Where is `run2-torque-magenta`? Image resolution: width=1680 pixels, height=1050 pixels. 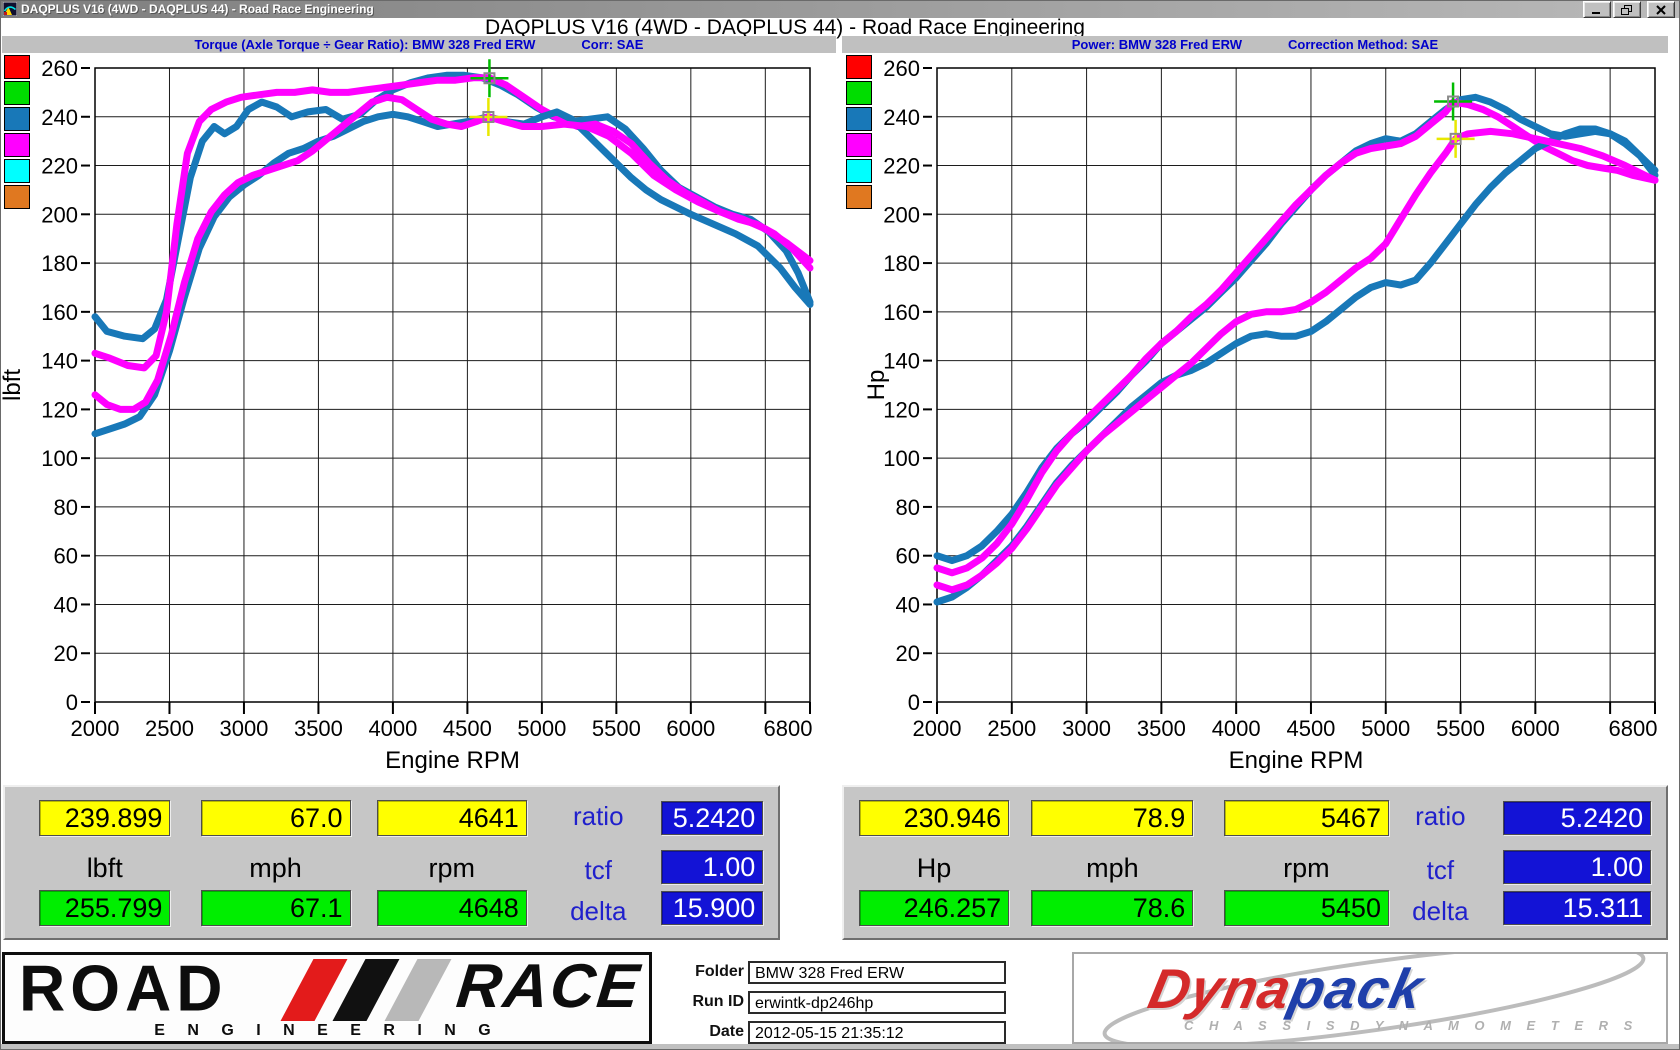
run2-torque-magenta is located at coordinates (452, 253).